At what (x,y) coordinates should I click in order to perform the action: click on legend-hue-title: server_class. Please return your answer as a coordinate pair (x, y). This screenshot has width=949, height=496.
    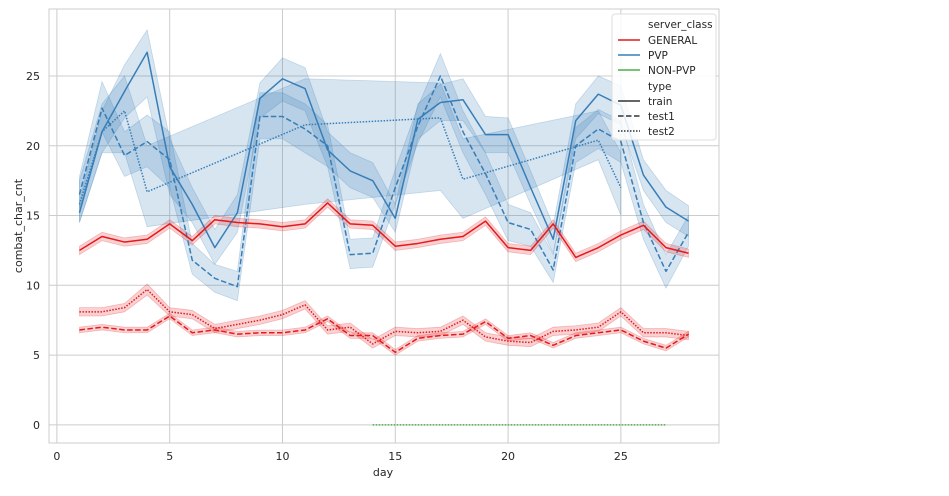
    Looking at the image, I should click on (680, 25).